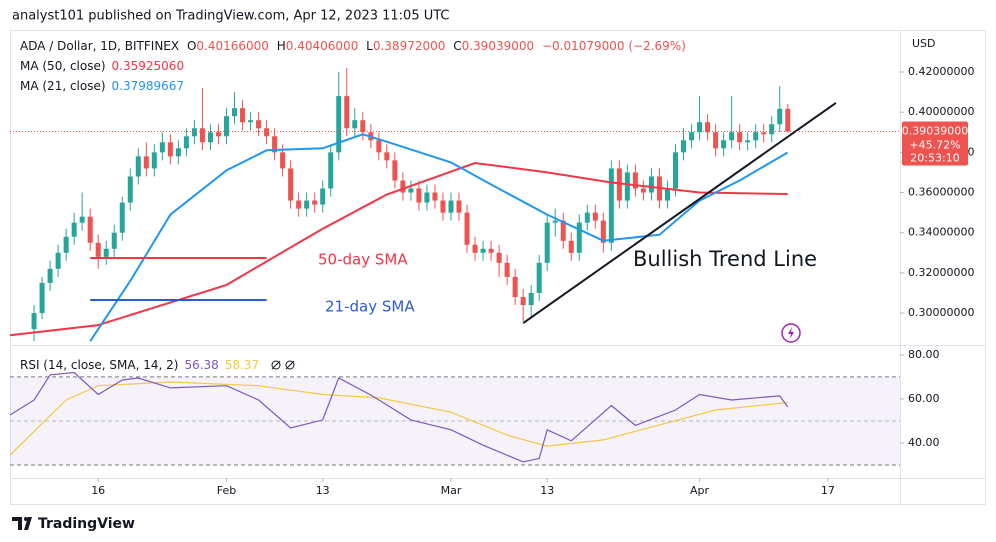 The width and height of the screenshot is (996, 542). I want to click on alert-bolt, so click(791, 333).